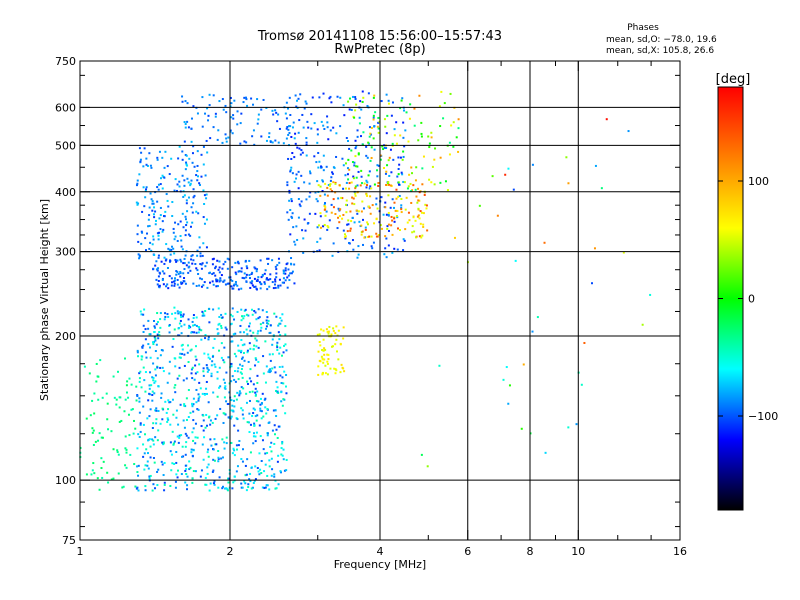  Describe the element at coordinates (763, 416) in the screenshot. I see `colorbar-tick-label: −100` at that location.